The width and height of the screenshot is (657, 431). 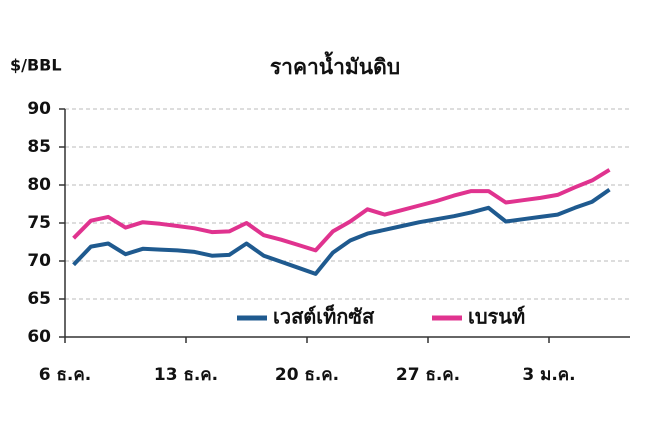 I want to click on legend-label: เวสต์เท็กซัส, so click(x=324, y=316).